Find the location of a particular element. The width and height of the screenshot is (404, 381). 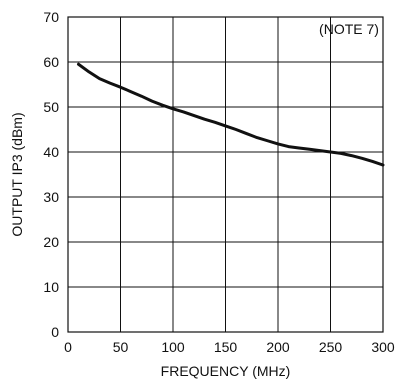

y-tick-label: 50 is located at coordinates (51, 107).